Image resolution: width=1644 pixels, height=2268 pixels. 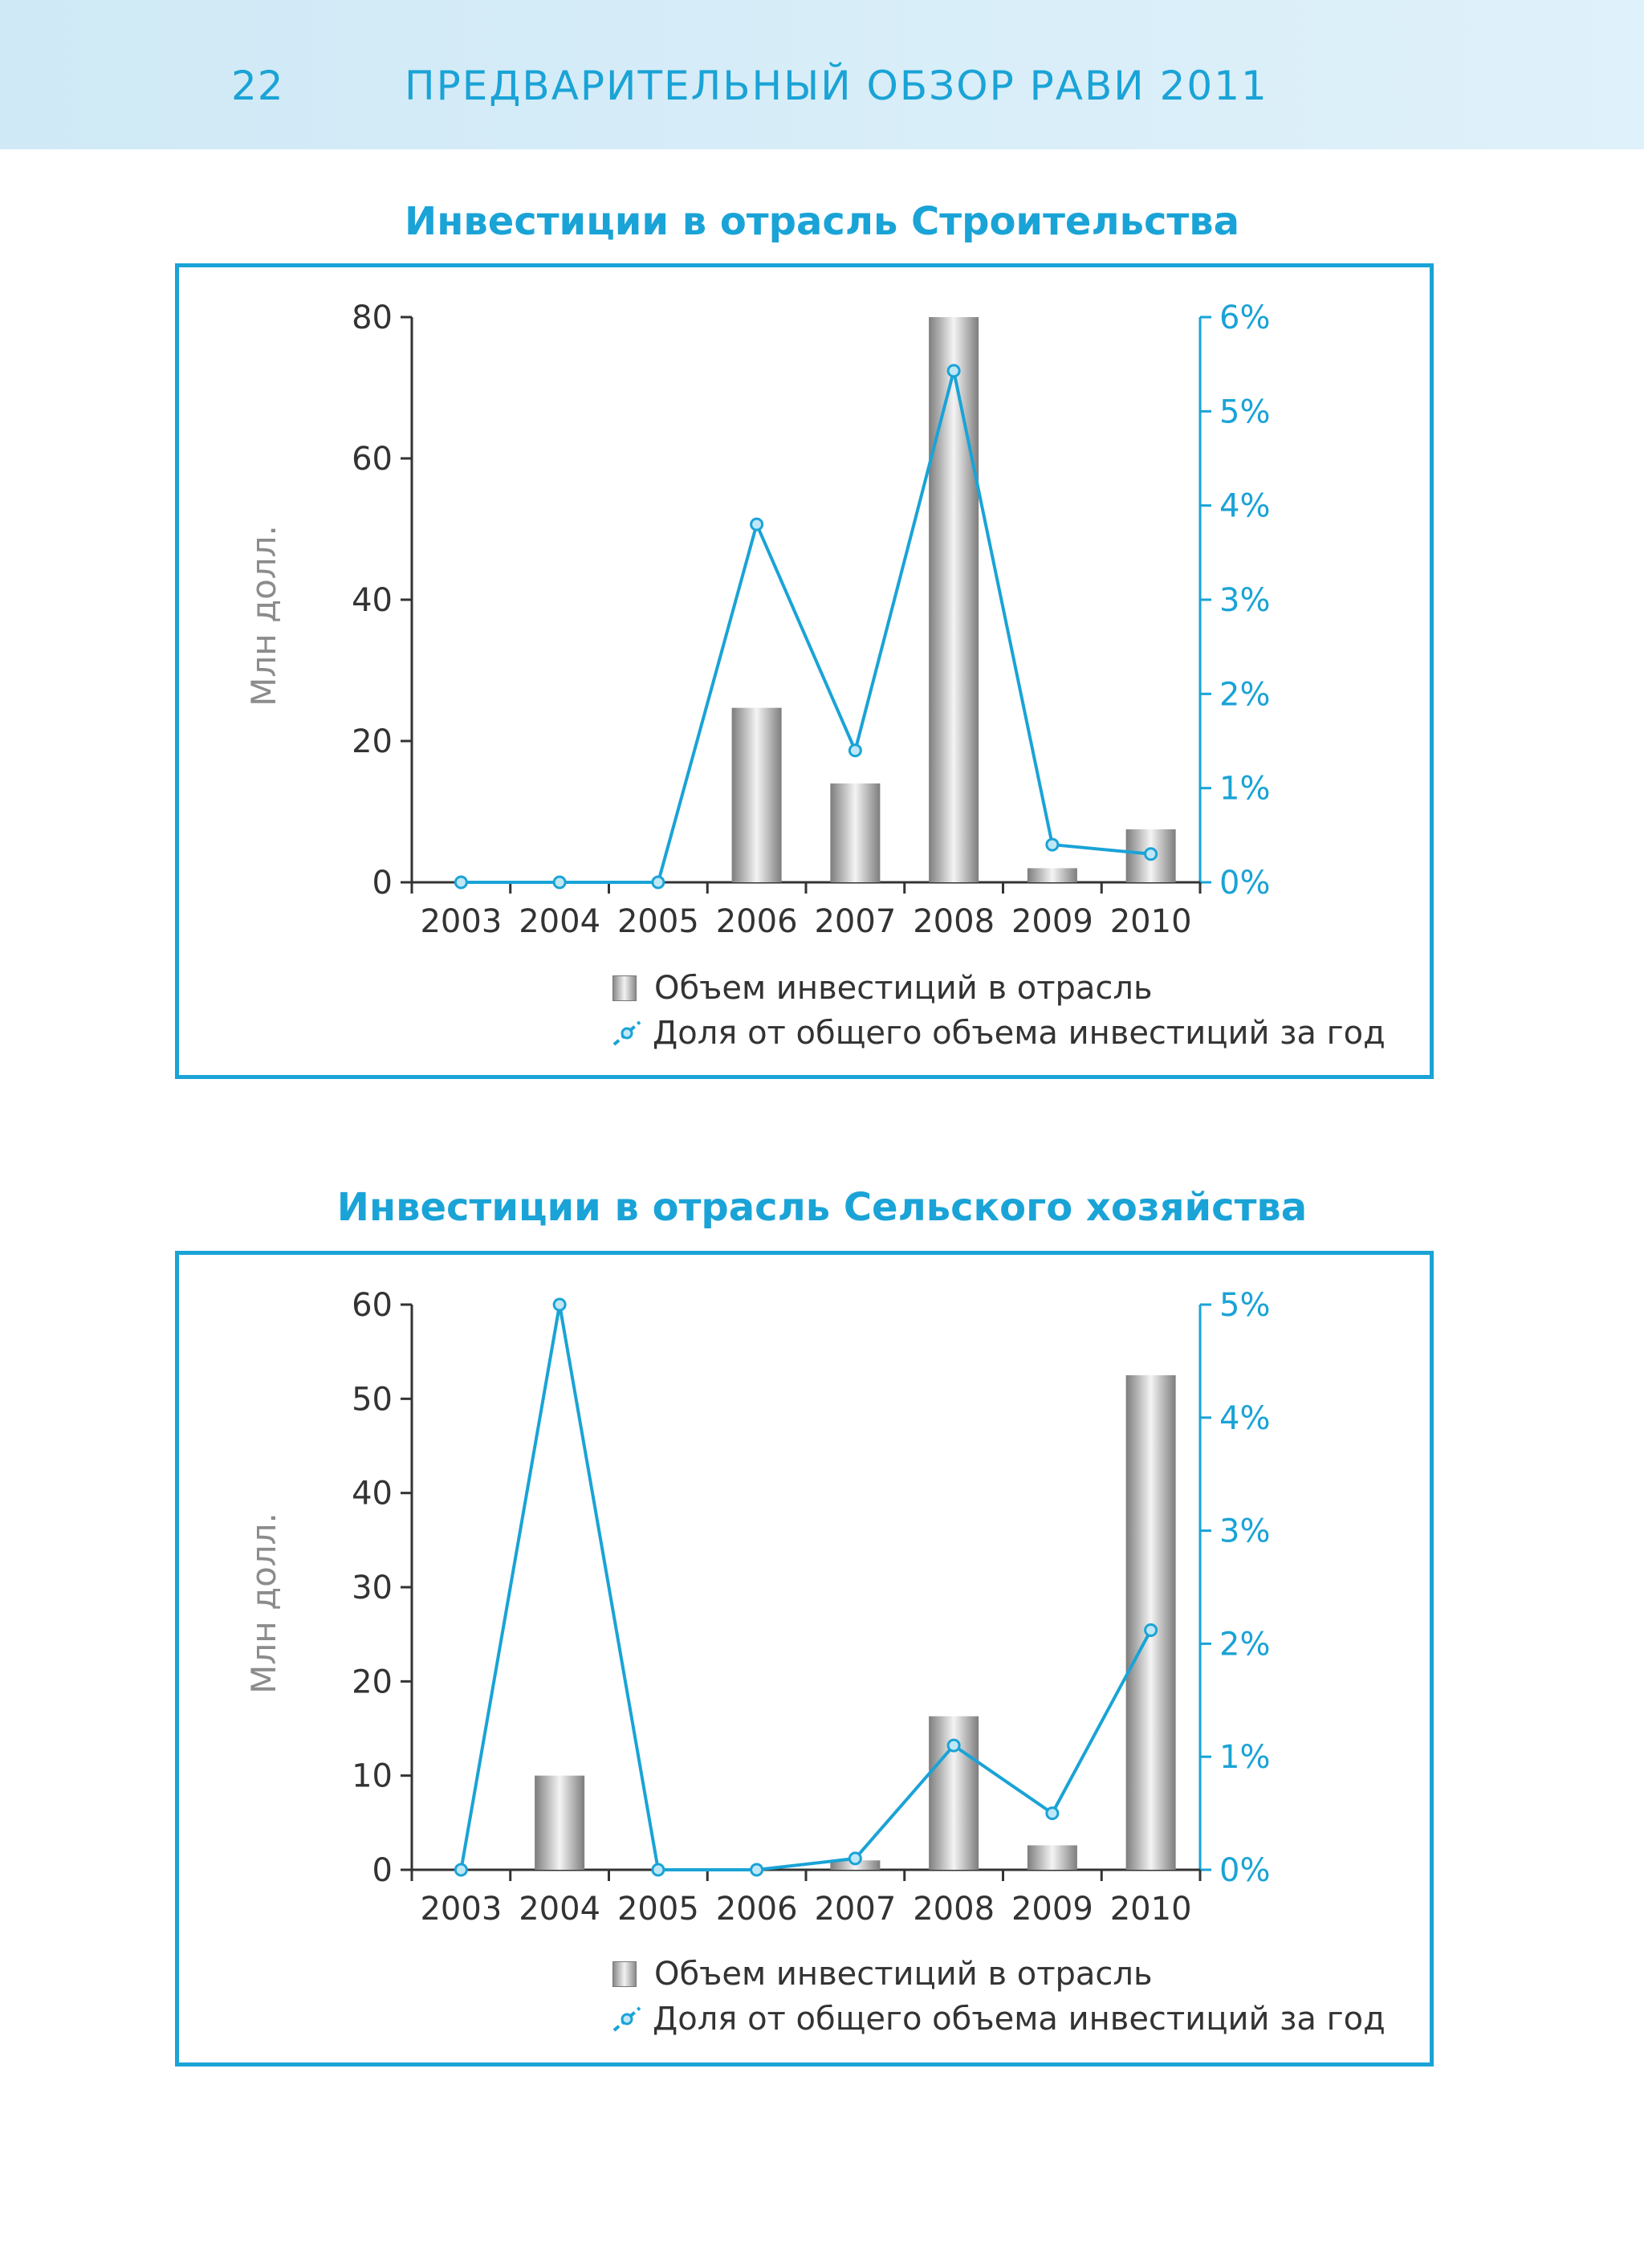 What do you see at coordinates (756, 794) in the screenshot?
I see `bar-2006` at bounding box center [756, 794].